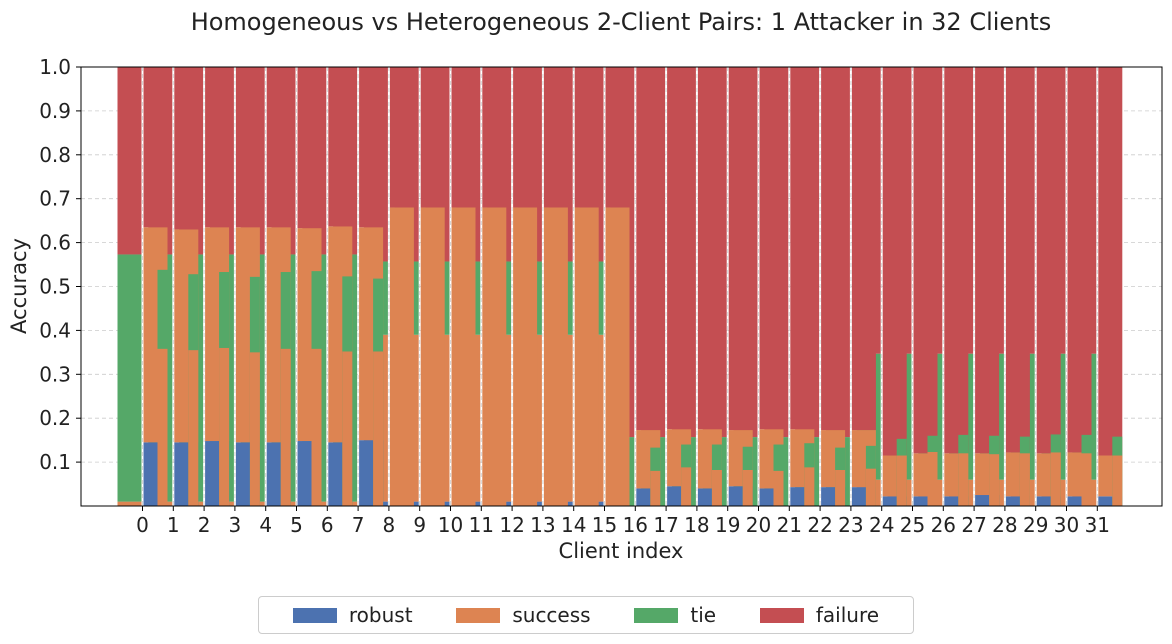 The height and width of the screenshot is (644, 1172). I want to click on x-tick-label: 11, so click(481, 525).